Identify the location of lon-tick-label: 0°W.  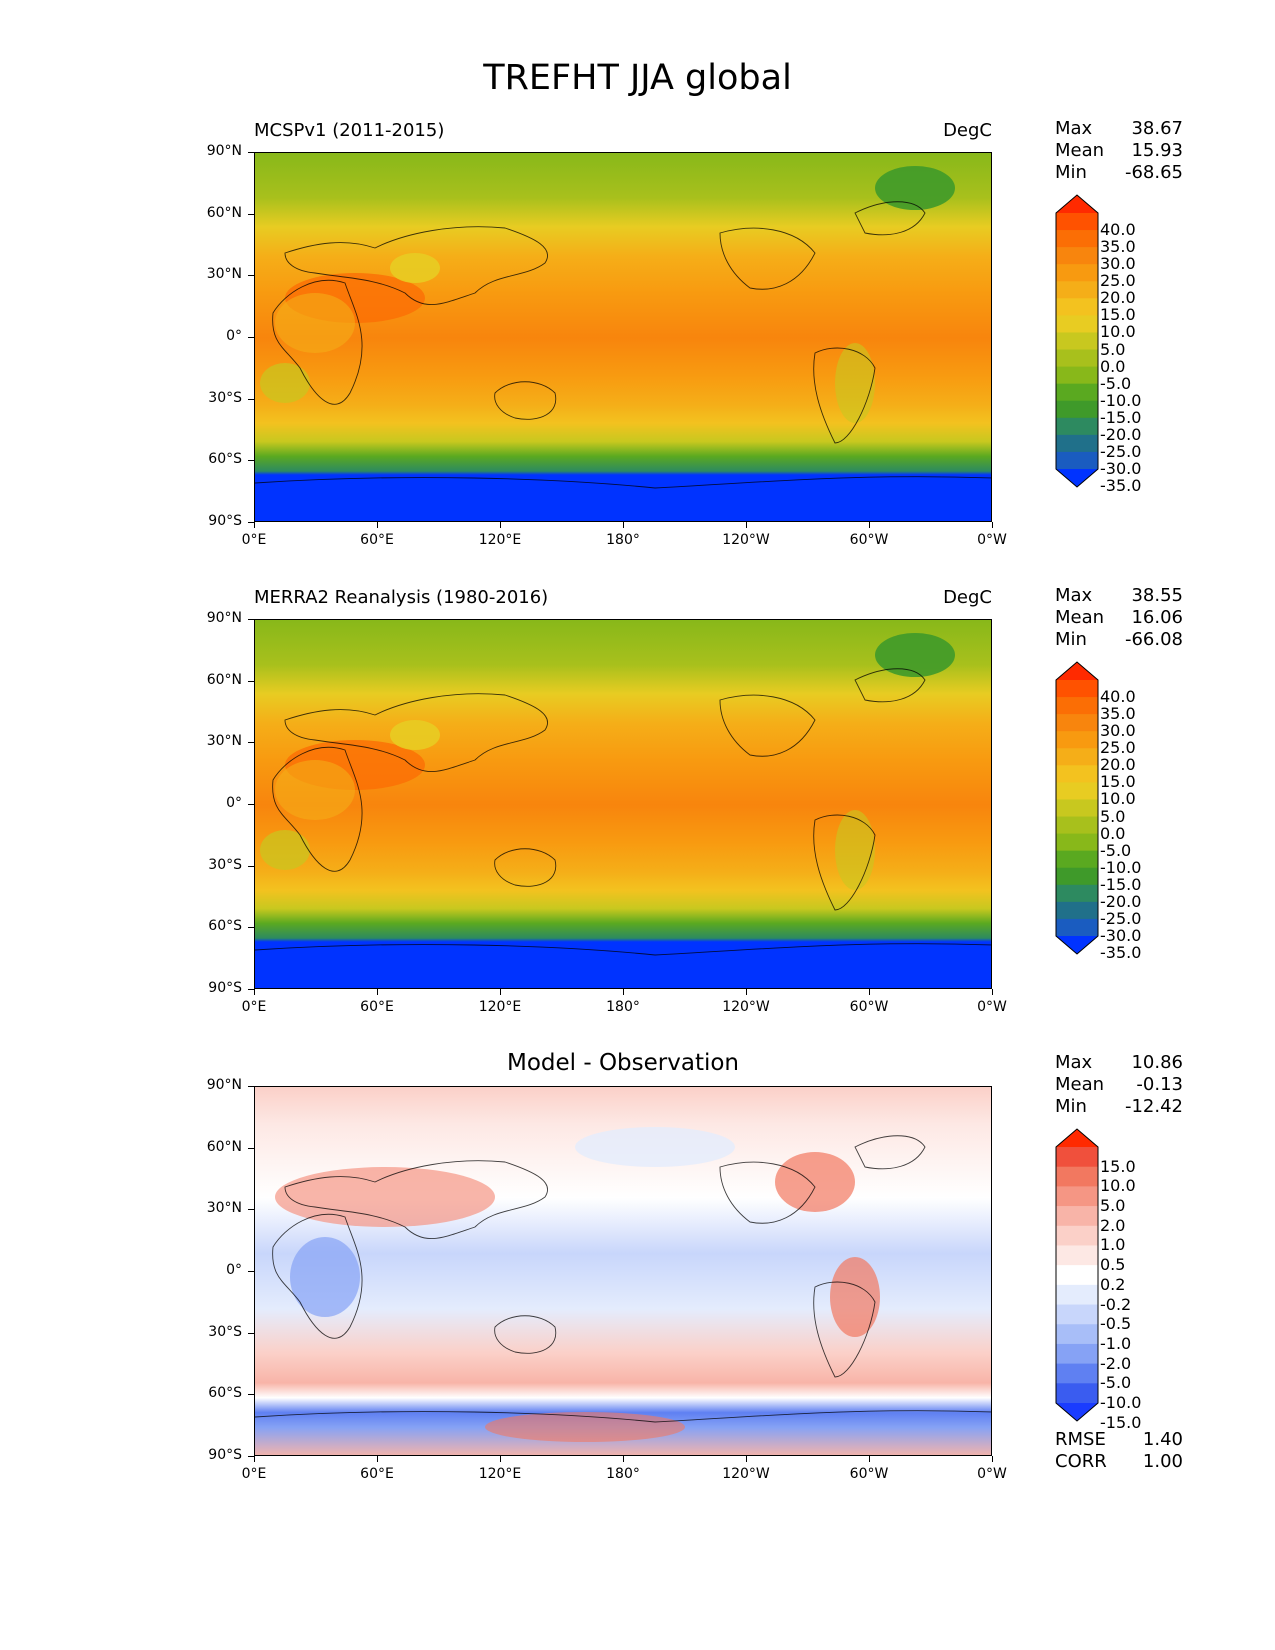
(992, 1007).